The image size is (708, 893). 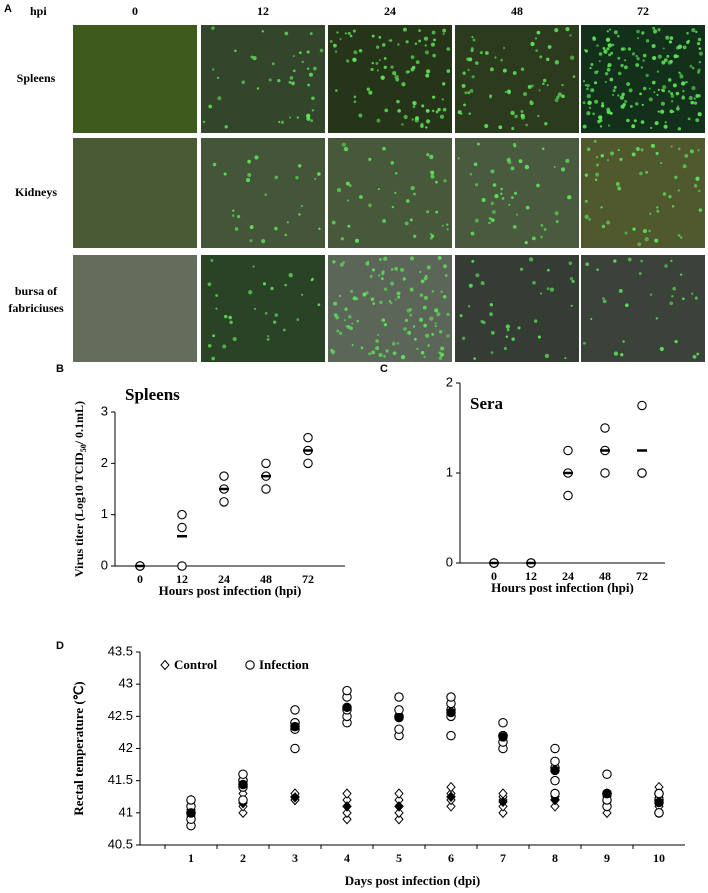 What do you see at coordinates (568, 576) in the screenshot?
I see `x-tick-label: 24` at bounding box center [568, 576].